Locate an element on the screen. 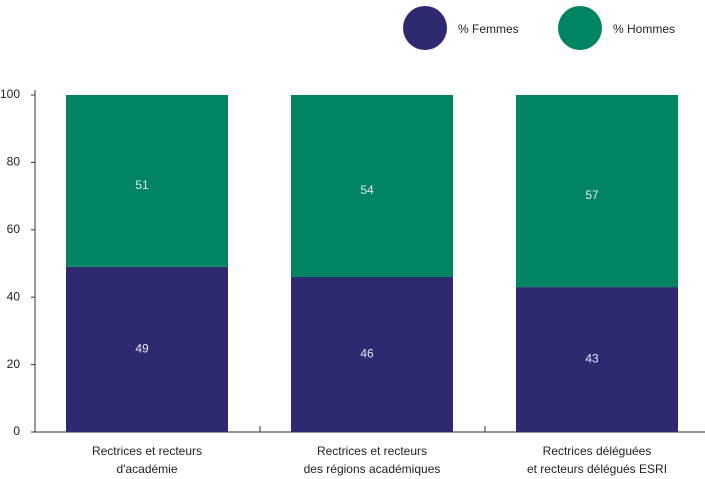  value-label: 43 is located at coordinates (592, 359).